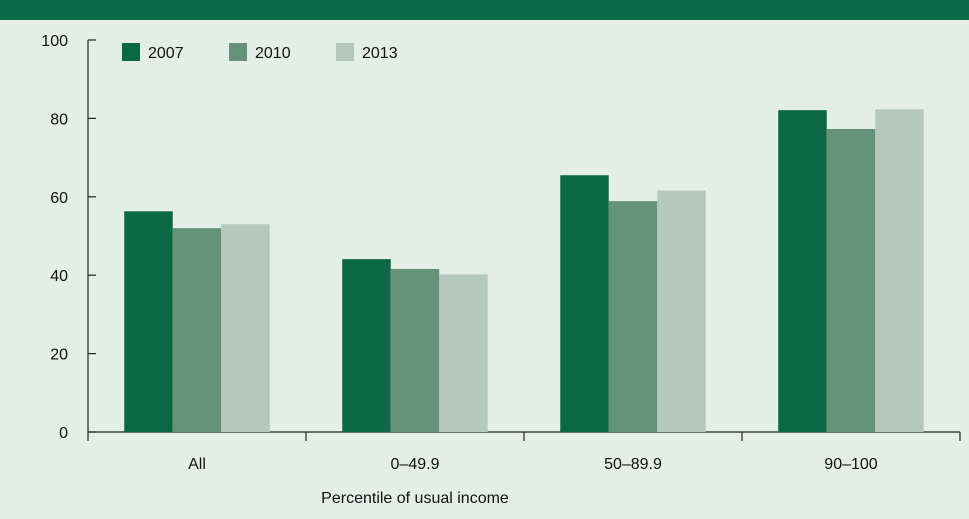 This screenshot has height=519, width=969. Describe the element at coordinates (63, 433) in the screenshot. I see `y-tick-label: 0` at that location.